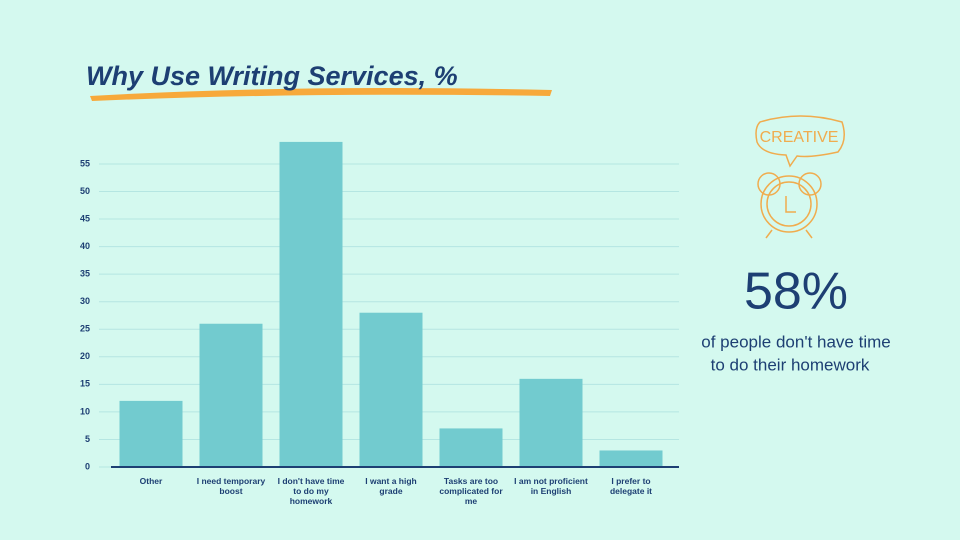  What do you see at coordinates (85, 384) in the screenshot?
I see `y-tick-label: 15` at bounding box center [85, 384].